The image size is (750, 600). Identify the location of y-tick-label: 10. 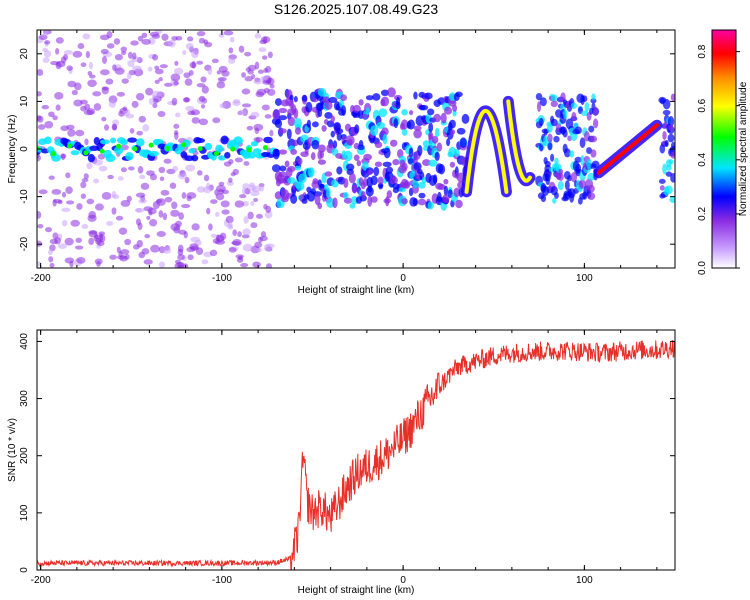
(24, 101).